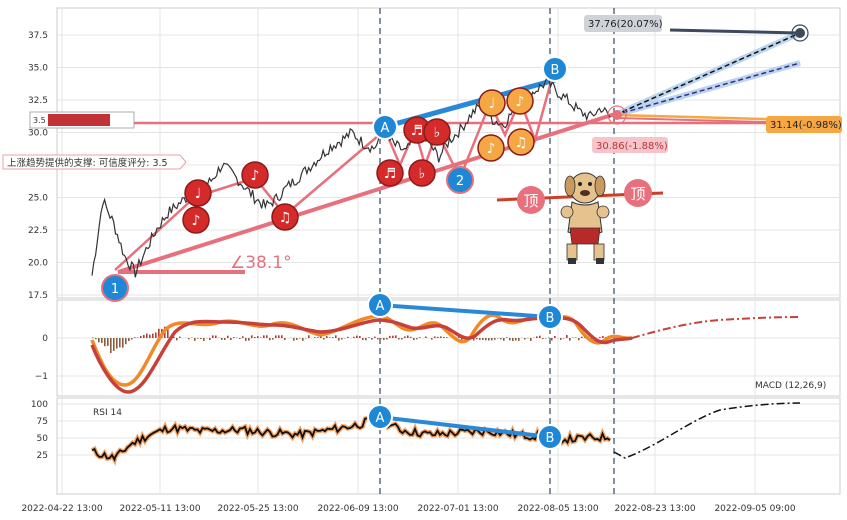 The height and width of the screenshot is (520, 847). What do you see at coordinates (38, 101) in the screenshot?
I see `price-ytick-label: 32.5` at bounding box center [38, 101].